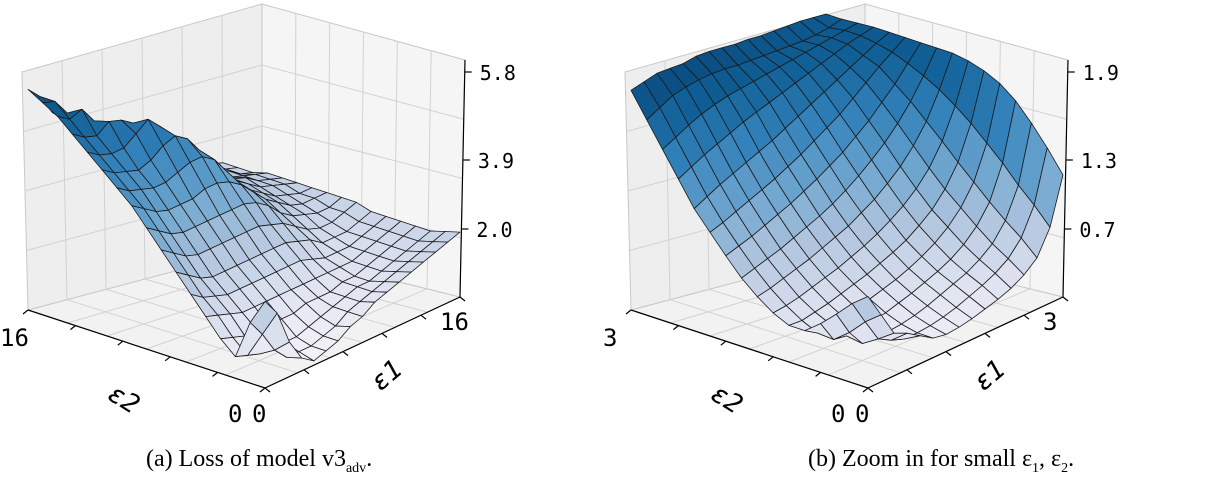 The width and height of the screenshot is (1205, 479). I want to click on z-tick-label: 5.8, so click(498, 73).